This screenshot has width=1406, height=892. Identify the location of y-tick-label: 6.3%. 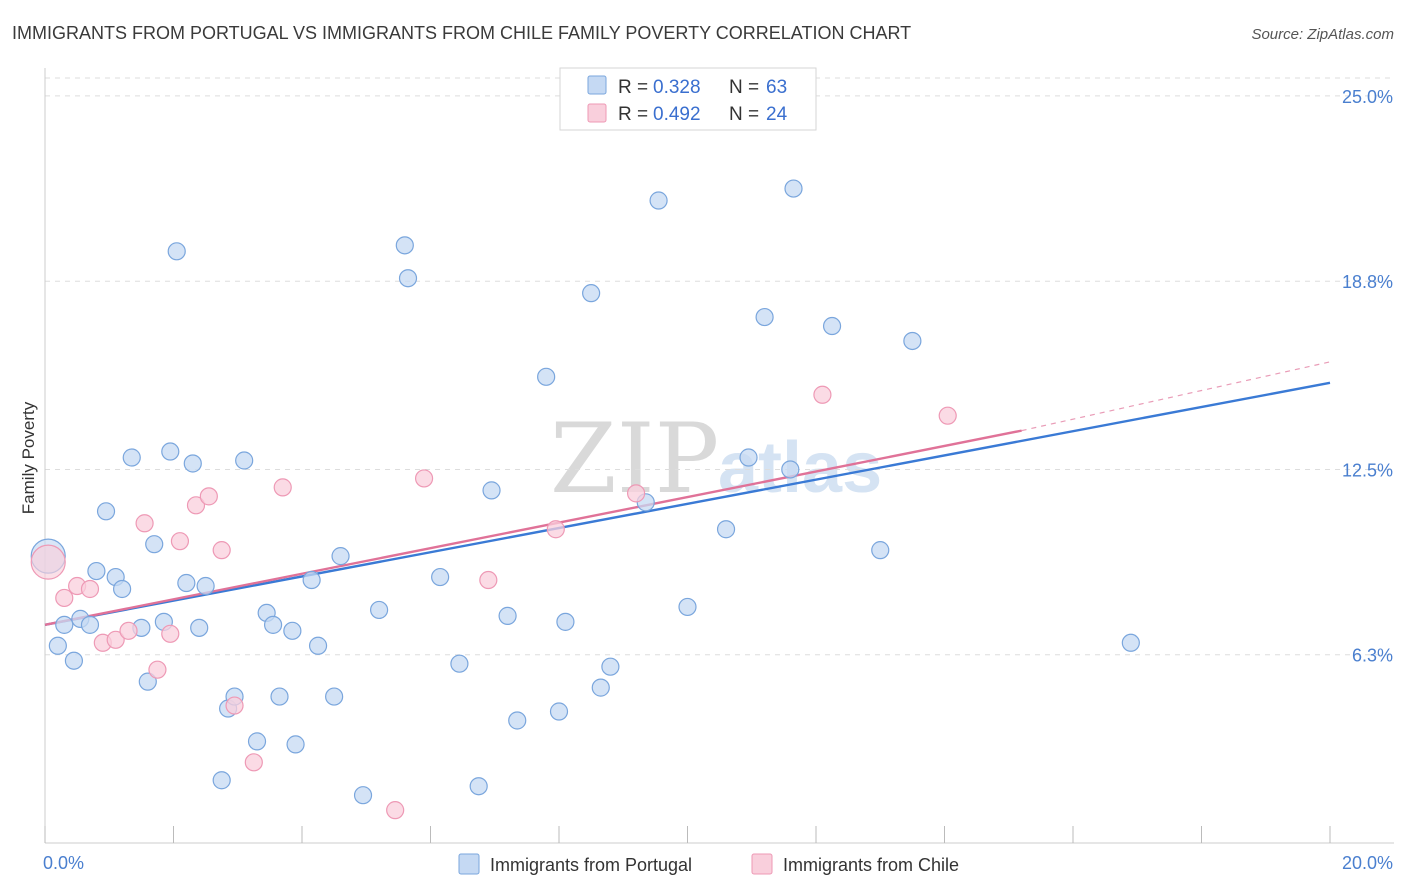
(1372, 656).